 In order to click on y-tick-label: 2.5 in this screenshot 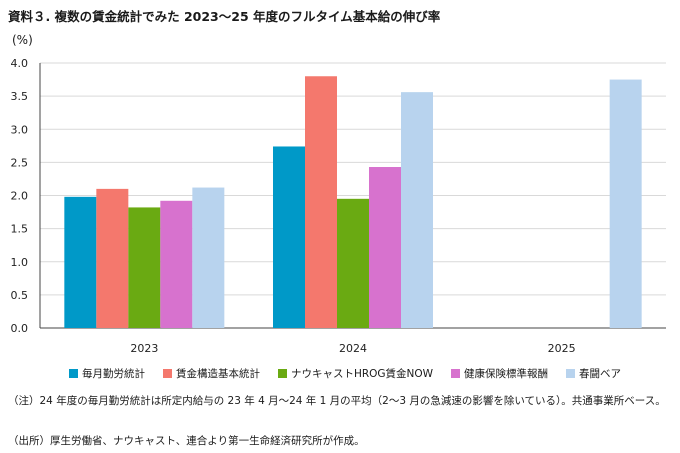, I will do `click(20, 162)`.